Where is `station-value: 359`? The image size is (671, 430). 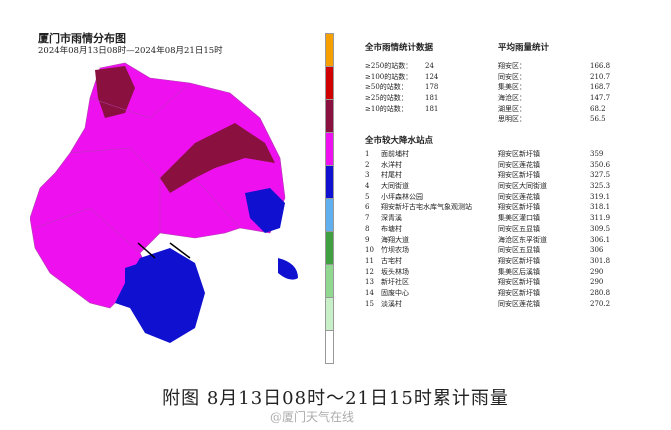 station-value: 359 is located at coordinates (597, 154).